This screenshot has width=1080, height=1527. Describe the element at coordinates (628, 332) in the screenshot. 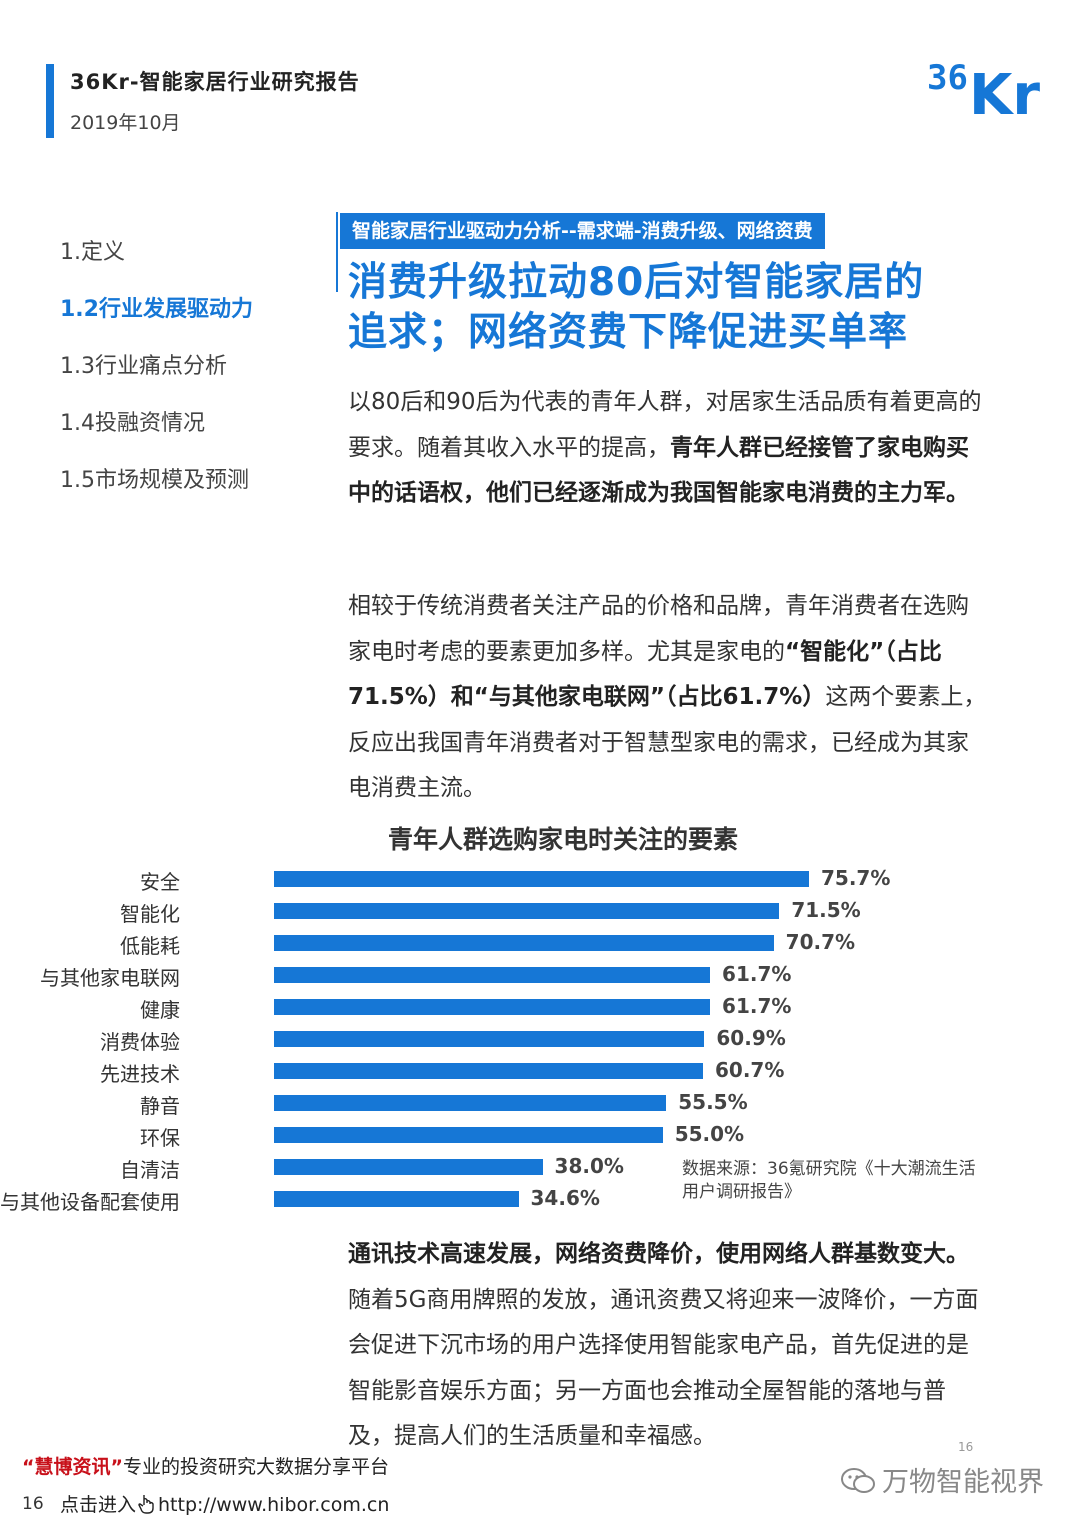

I see `headline-line-2: 追求；网络资费下降促进买单率` at that location.